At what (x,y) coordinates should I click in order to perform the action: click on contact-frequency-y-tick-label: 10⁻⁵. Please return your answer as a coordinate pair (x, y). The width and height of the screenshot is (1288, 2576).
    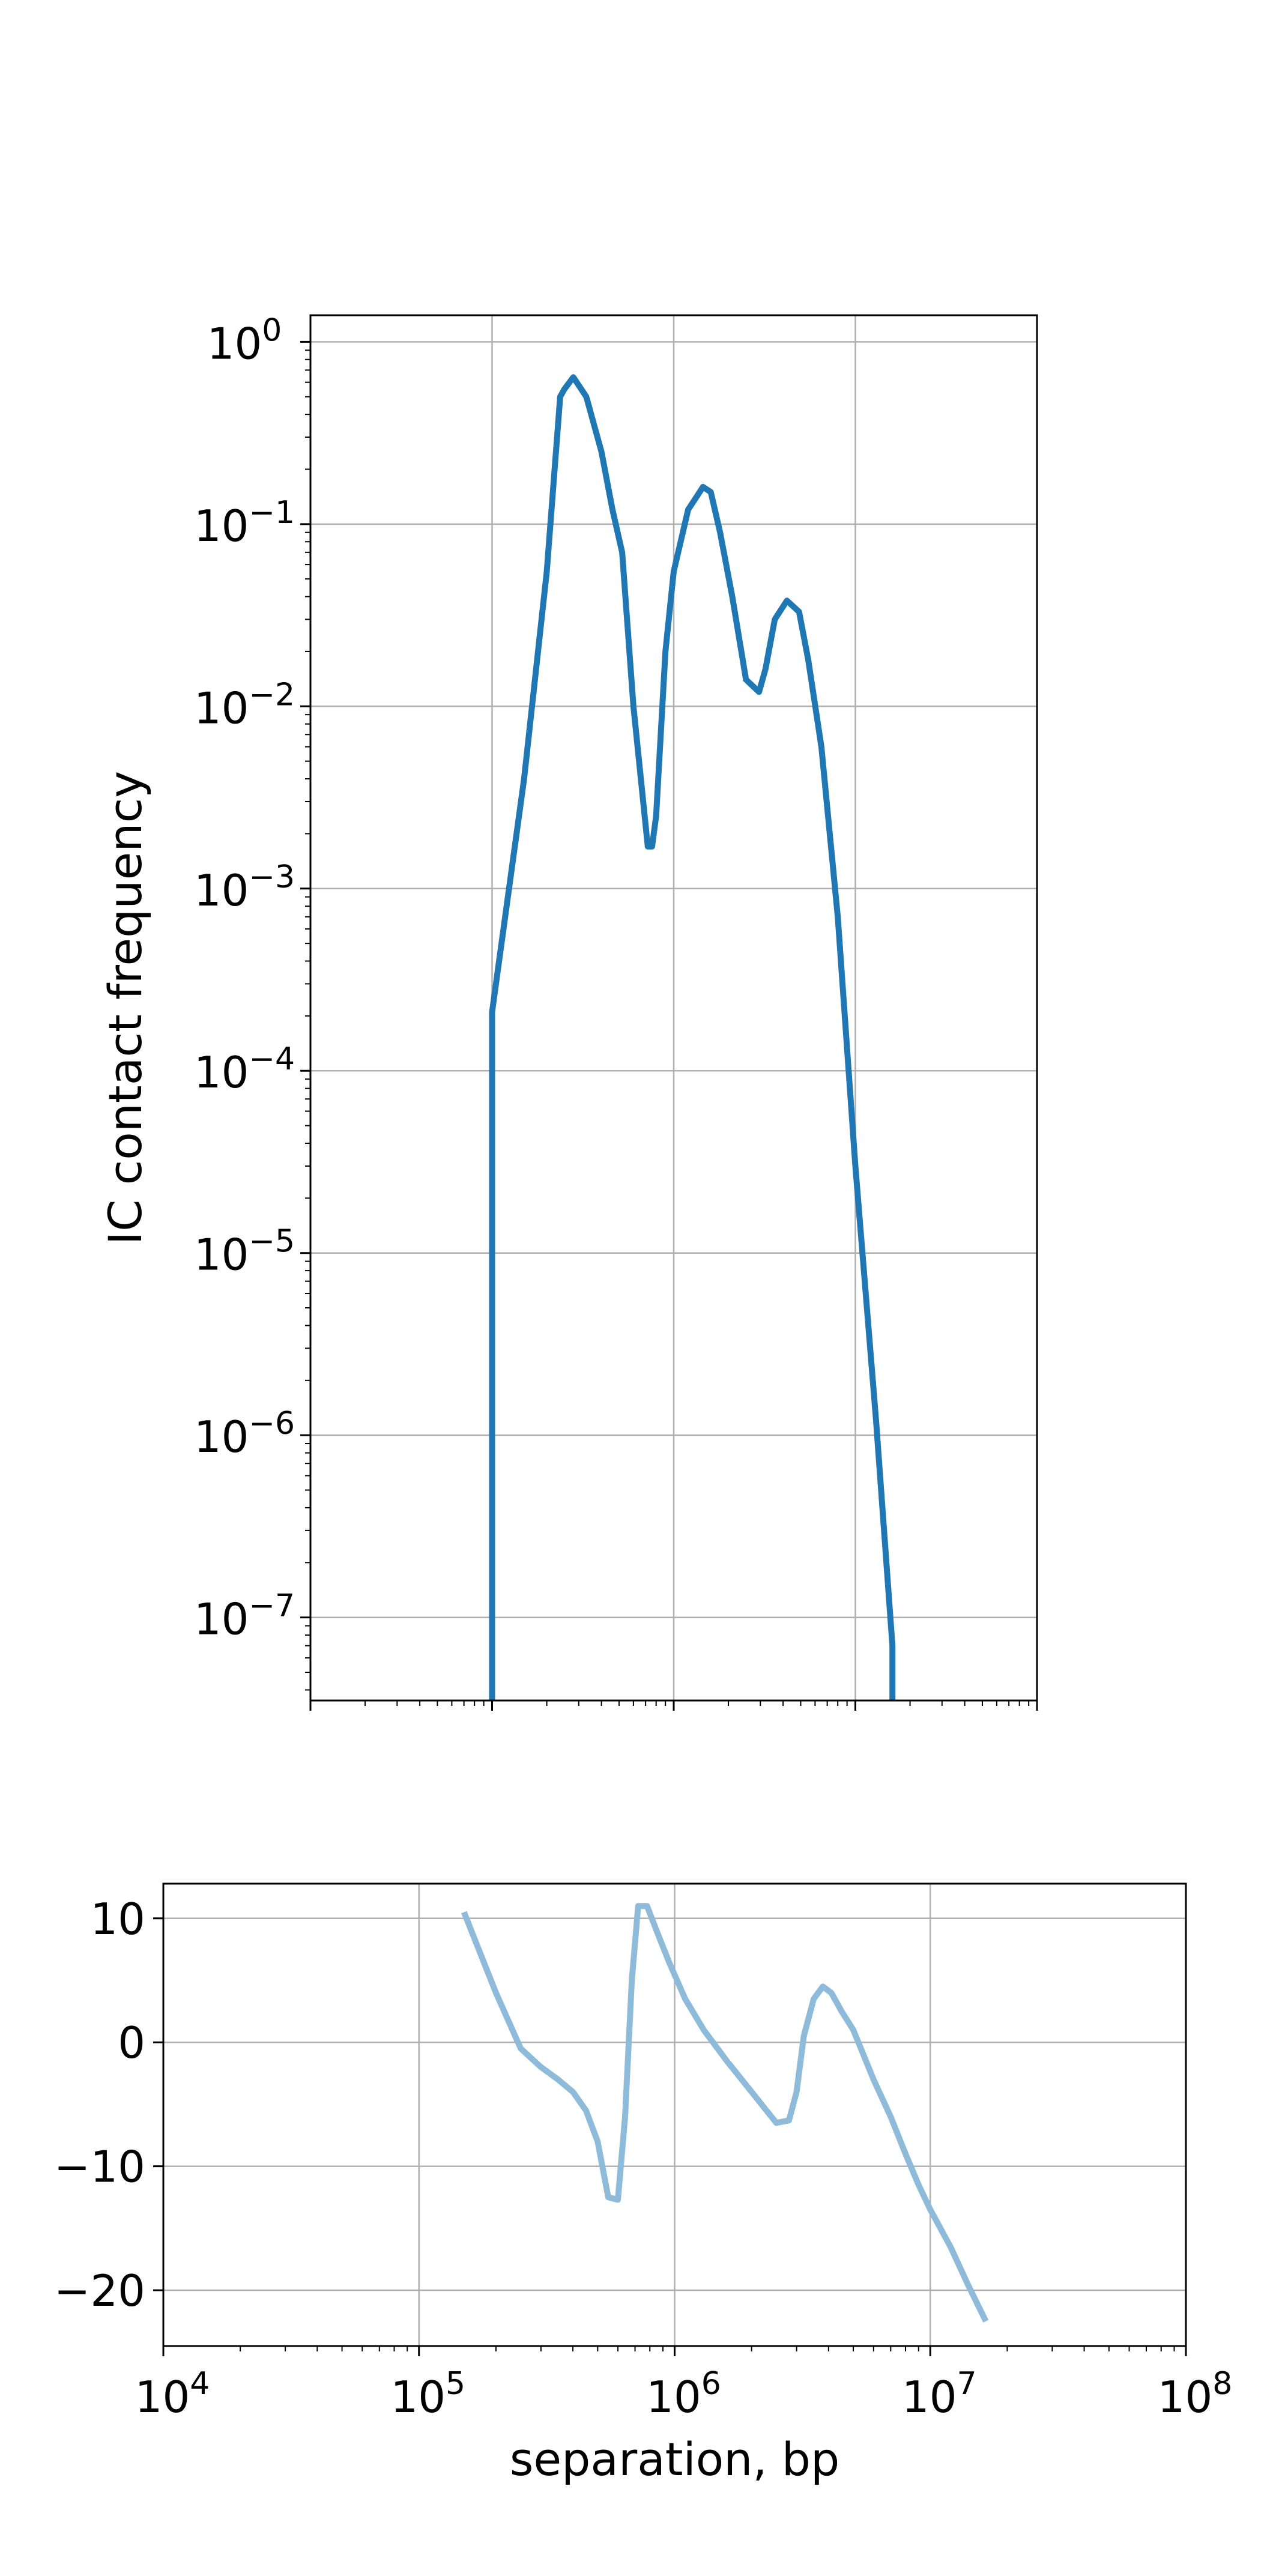
    Looking at the image, I should click on (244, 1252).